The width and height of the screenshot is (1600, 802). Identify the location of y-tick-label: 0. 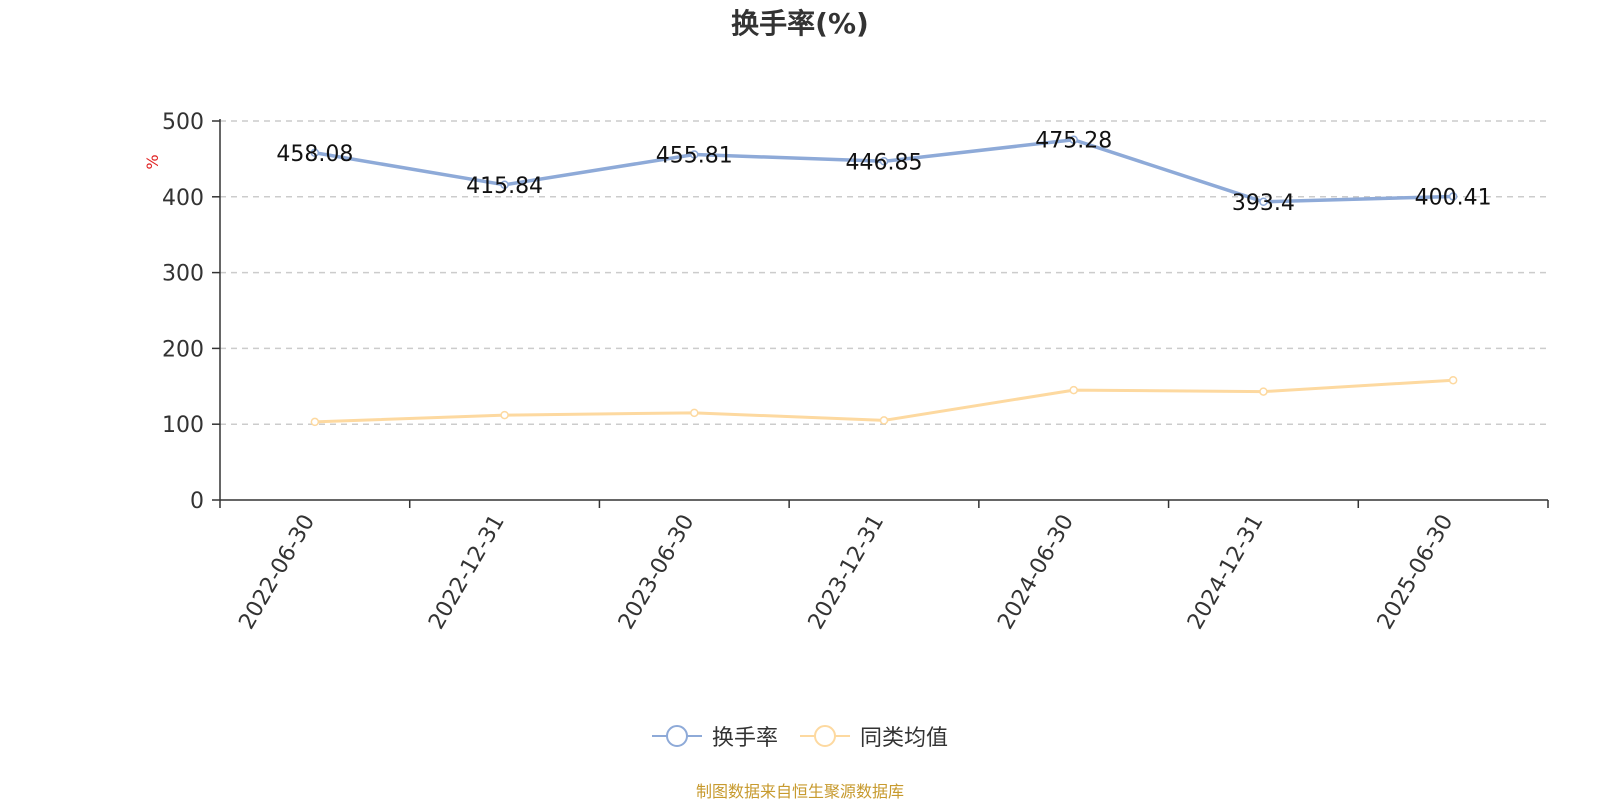
(197, 501).